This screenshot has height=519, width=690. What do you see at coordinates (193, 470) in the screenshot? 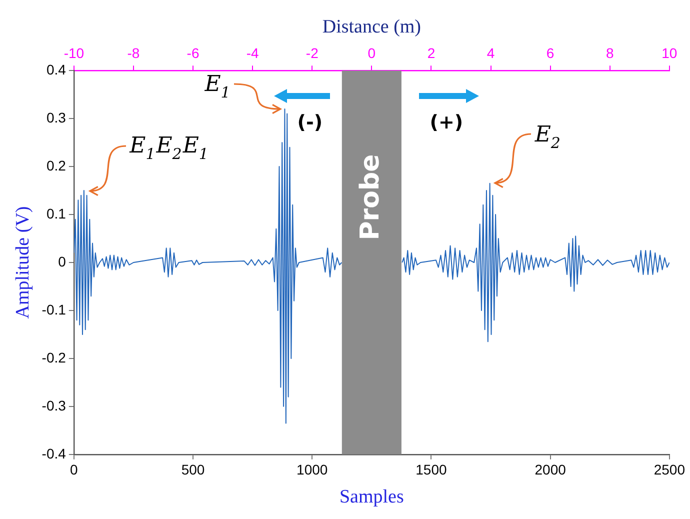
I see `x-tick-label: 500` at bounding box center [193, 470].